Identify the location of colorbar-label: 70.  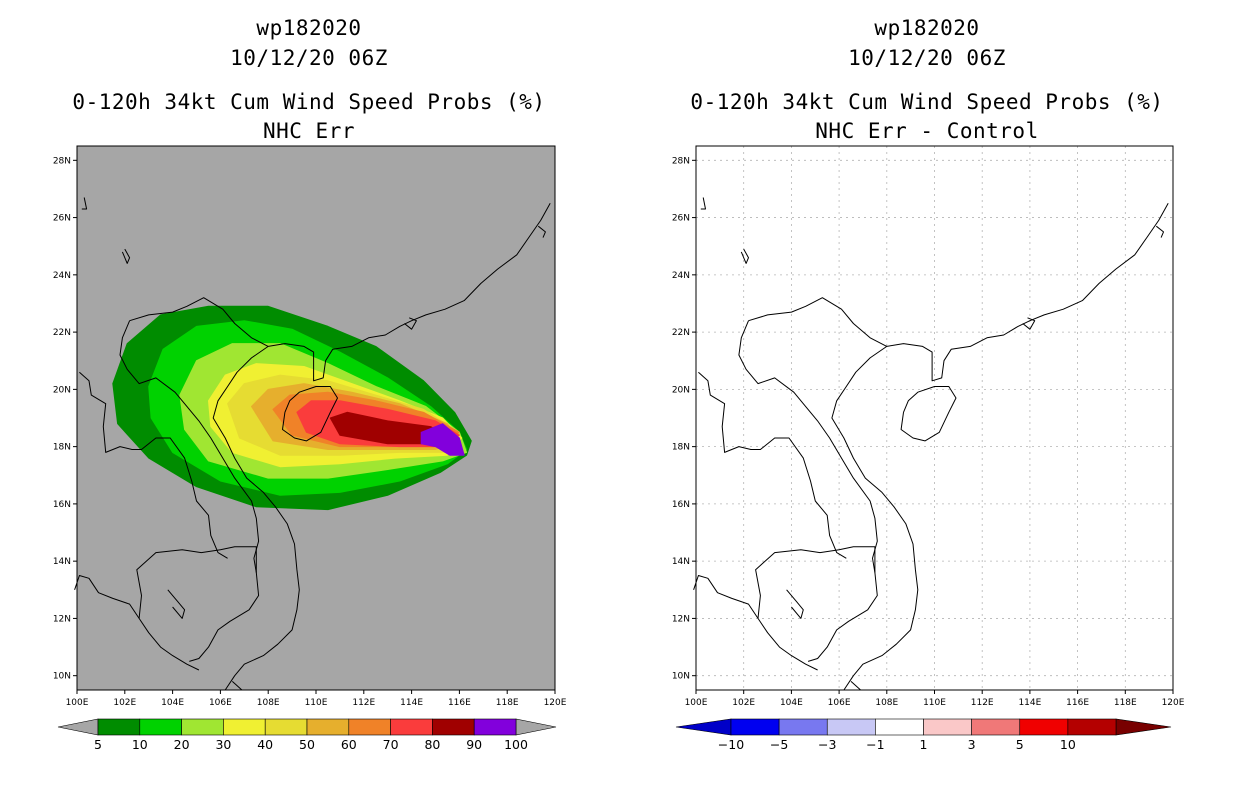
(391, 744).